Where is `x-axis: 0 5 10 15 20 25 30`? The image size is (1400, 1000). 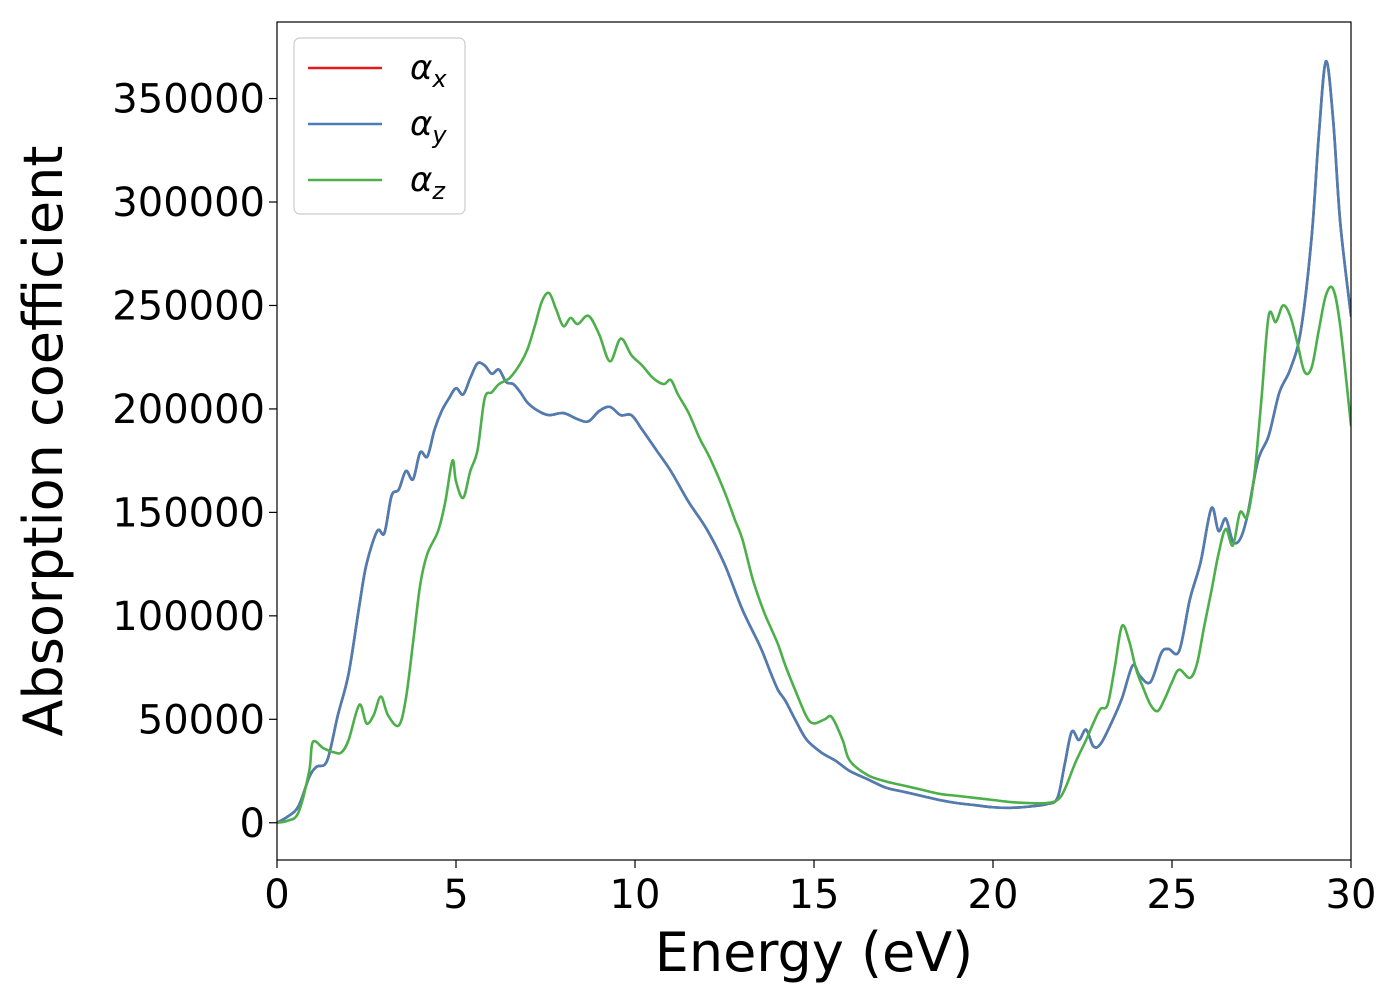 x-axis: 0 5 10 15 20 25 30 is located at coordinates (820, 889).